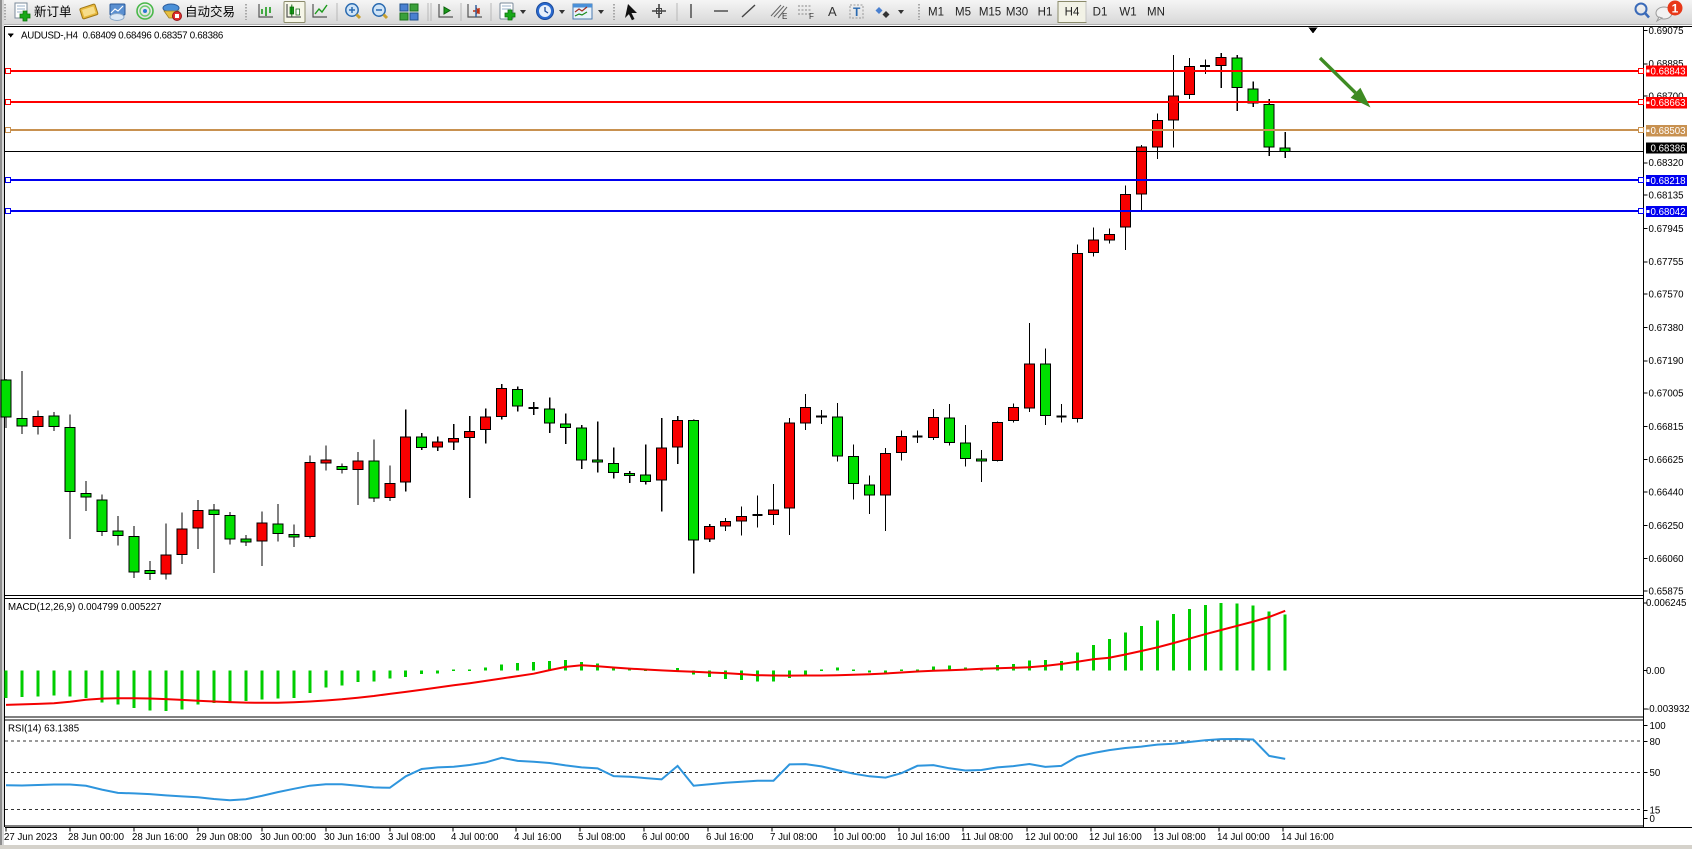  What do you see at coordinates (224, 837) in the screenshot?
I see `svg-text: 29 Jun 08:00` at bounding box center [224, 837].